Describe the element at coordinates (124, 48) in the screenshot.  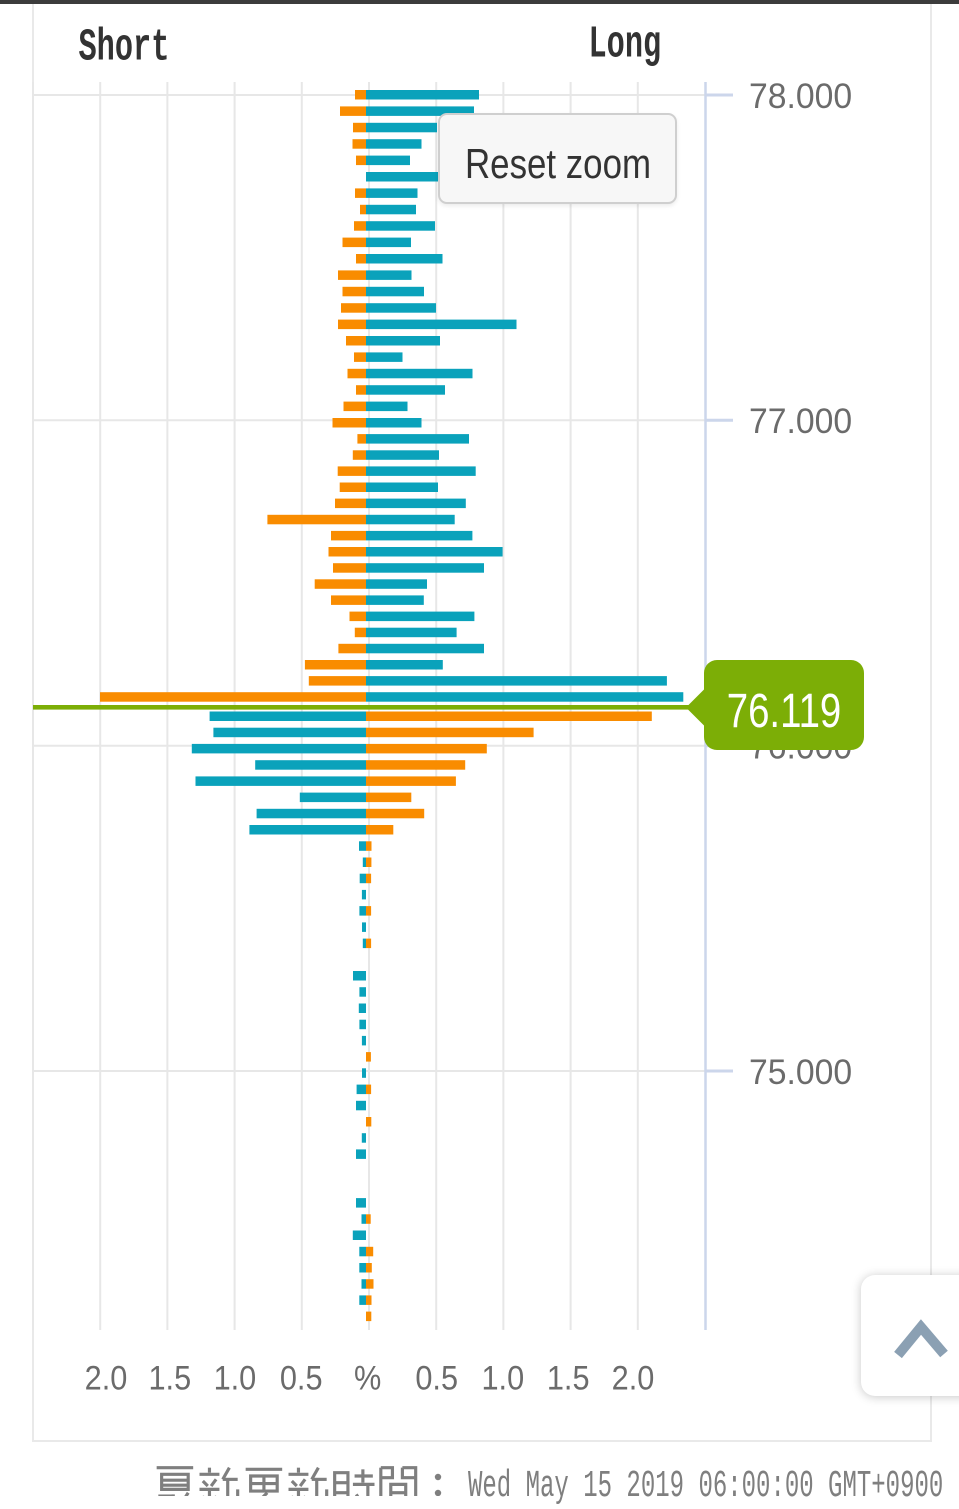
I see `svg-text: Short` at that location.